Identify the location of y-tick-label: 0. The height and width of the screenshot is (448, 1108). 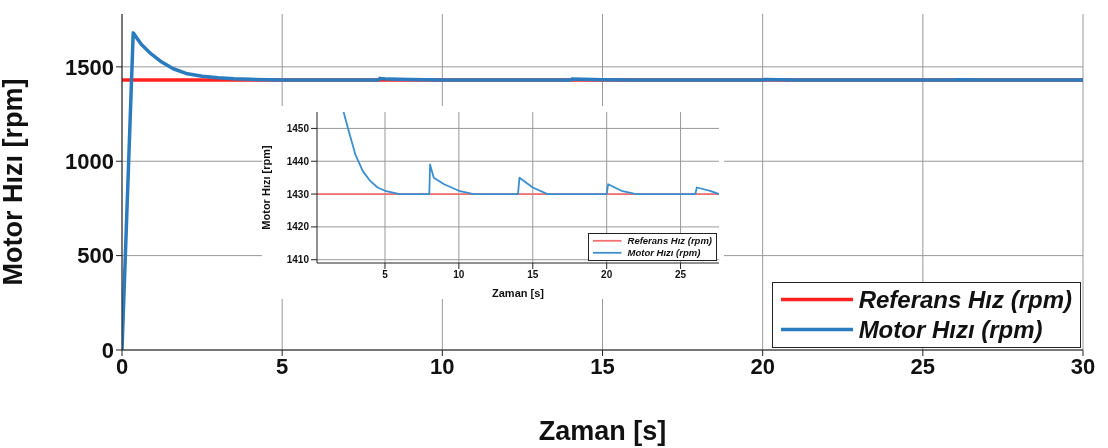
(107, 350).